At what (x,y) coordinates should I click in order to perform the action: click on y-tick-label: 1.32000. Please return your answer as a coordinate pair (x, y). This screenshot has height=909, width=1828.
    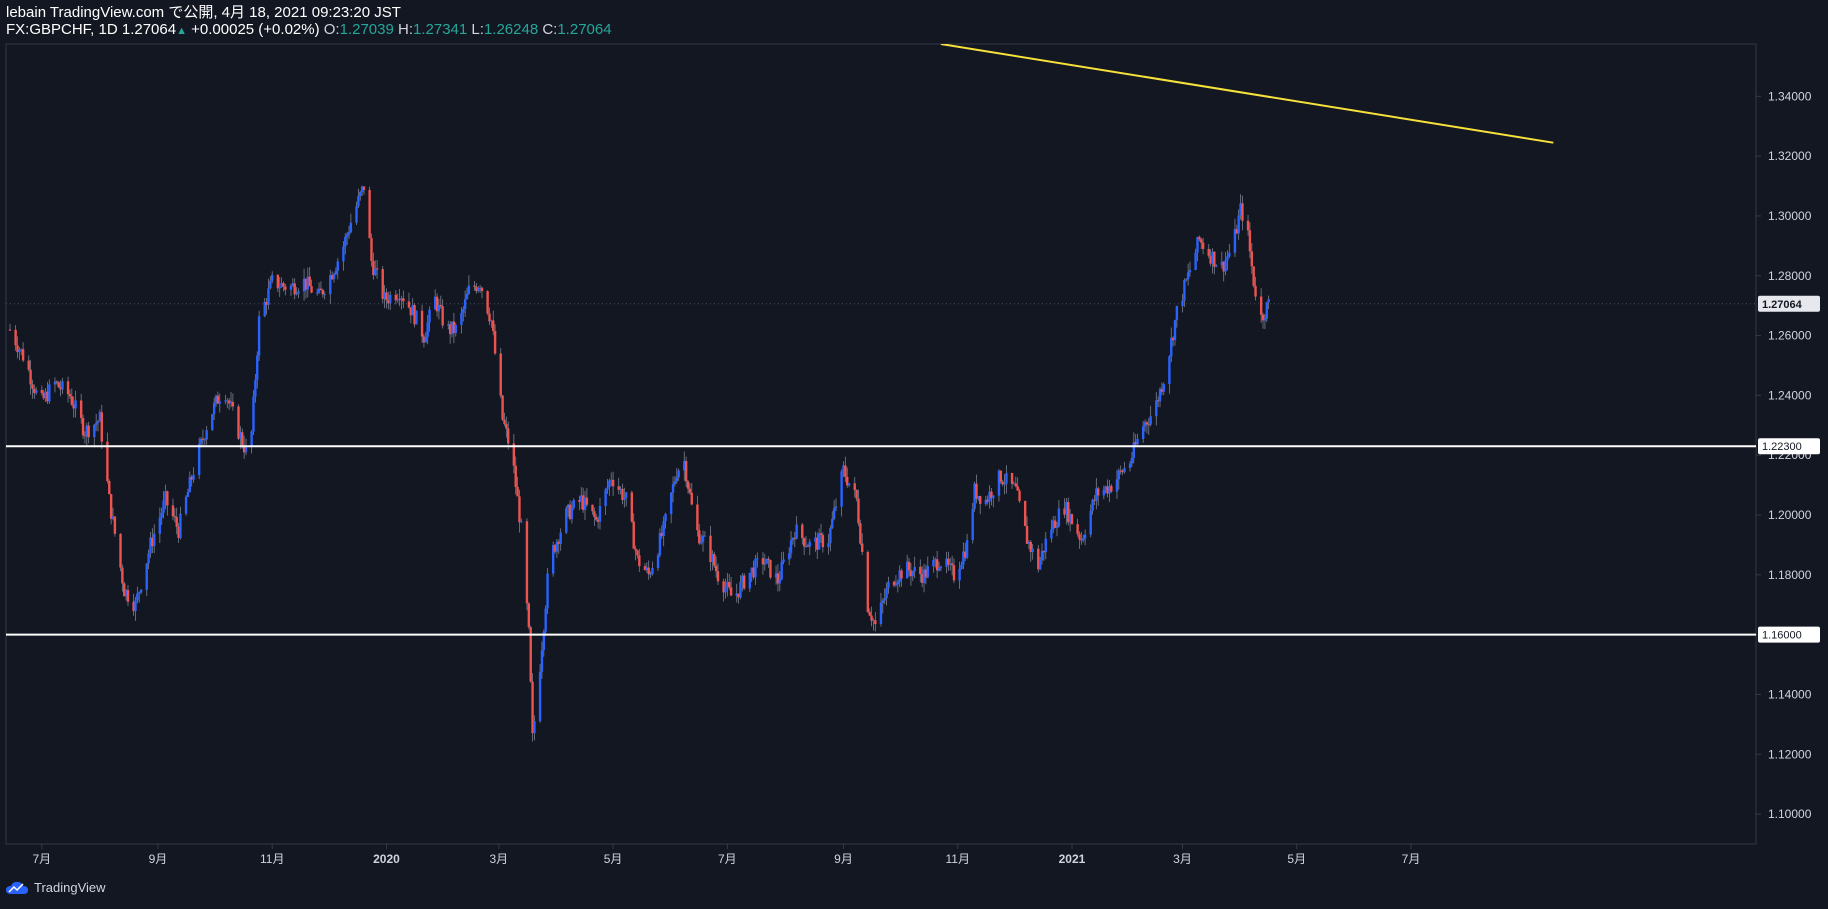
    Looking at the image, I should click on (1790, 156).